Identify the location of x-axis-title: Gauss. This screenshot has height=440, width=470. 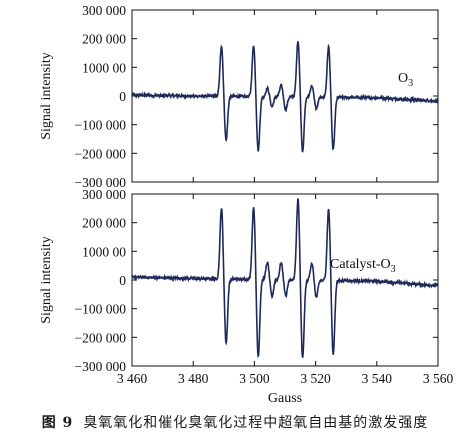
(285, 398).